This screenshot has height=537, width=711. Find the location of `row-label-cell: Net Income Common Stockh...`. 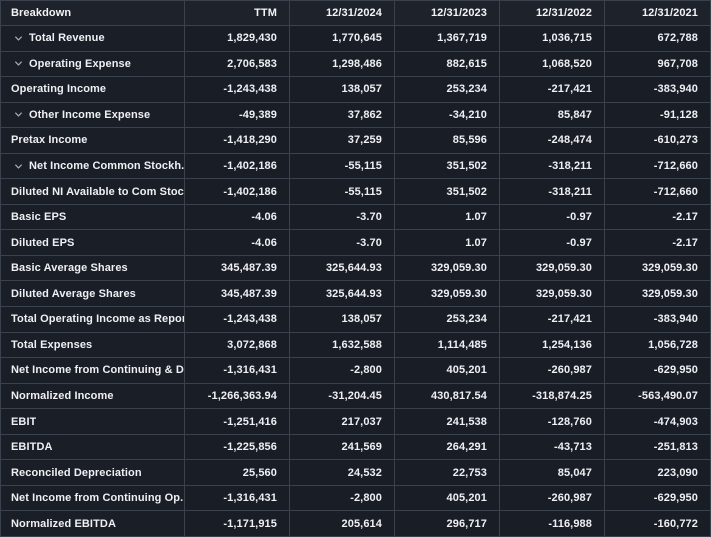

row-label-cell: Net Income Common Stockh... is located at coordinates (93, 166).